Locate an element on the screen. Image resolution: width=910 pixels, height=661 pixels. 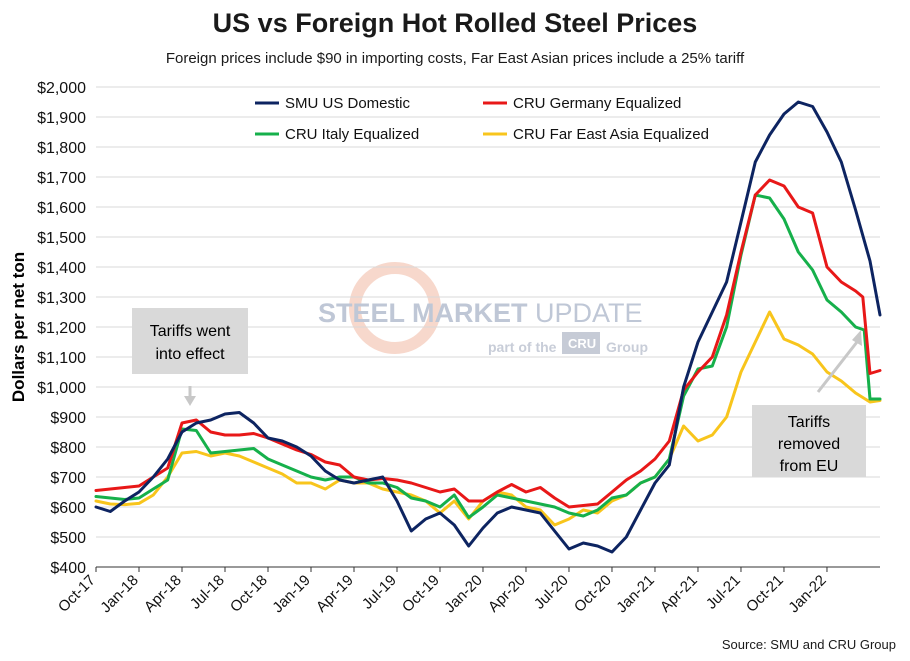
y-tick-label: $500 is located at coordinates (68, 538).